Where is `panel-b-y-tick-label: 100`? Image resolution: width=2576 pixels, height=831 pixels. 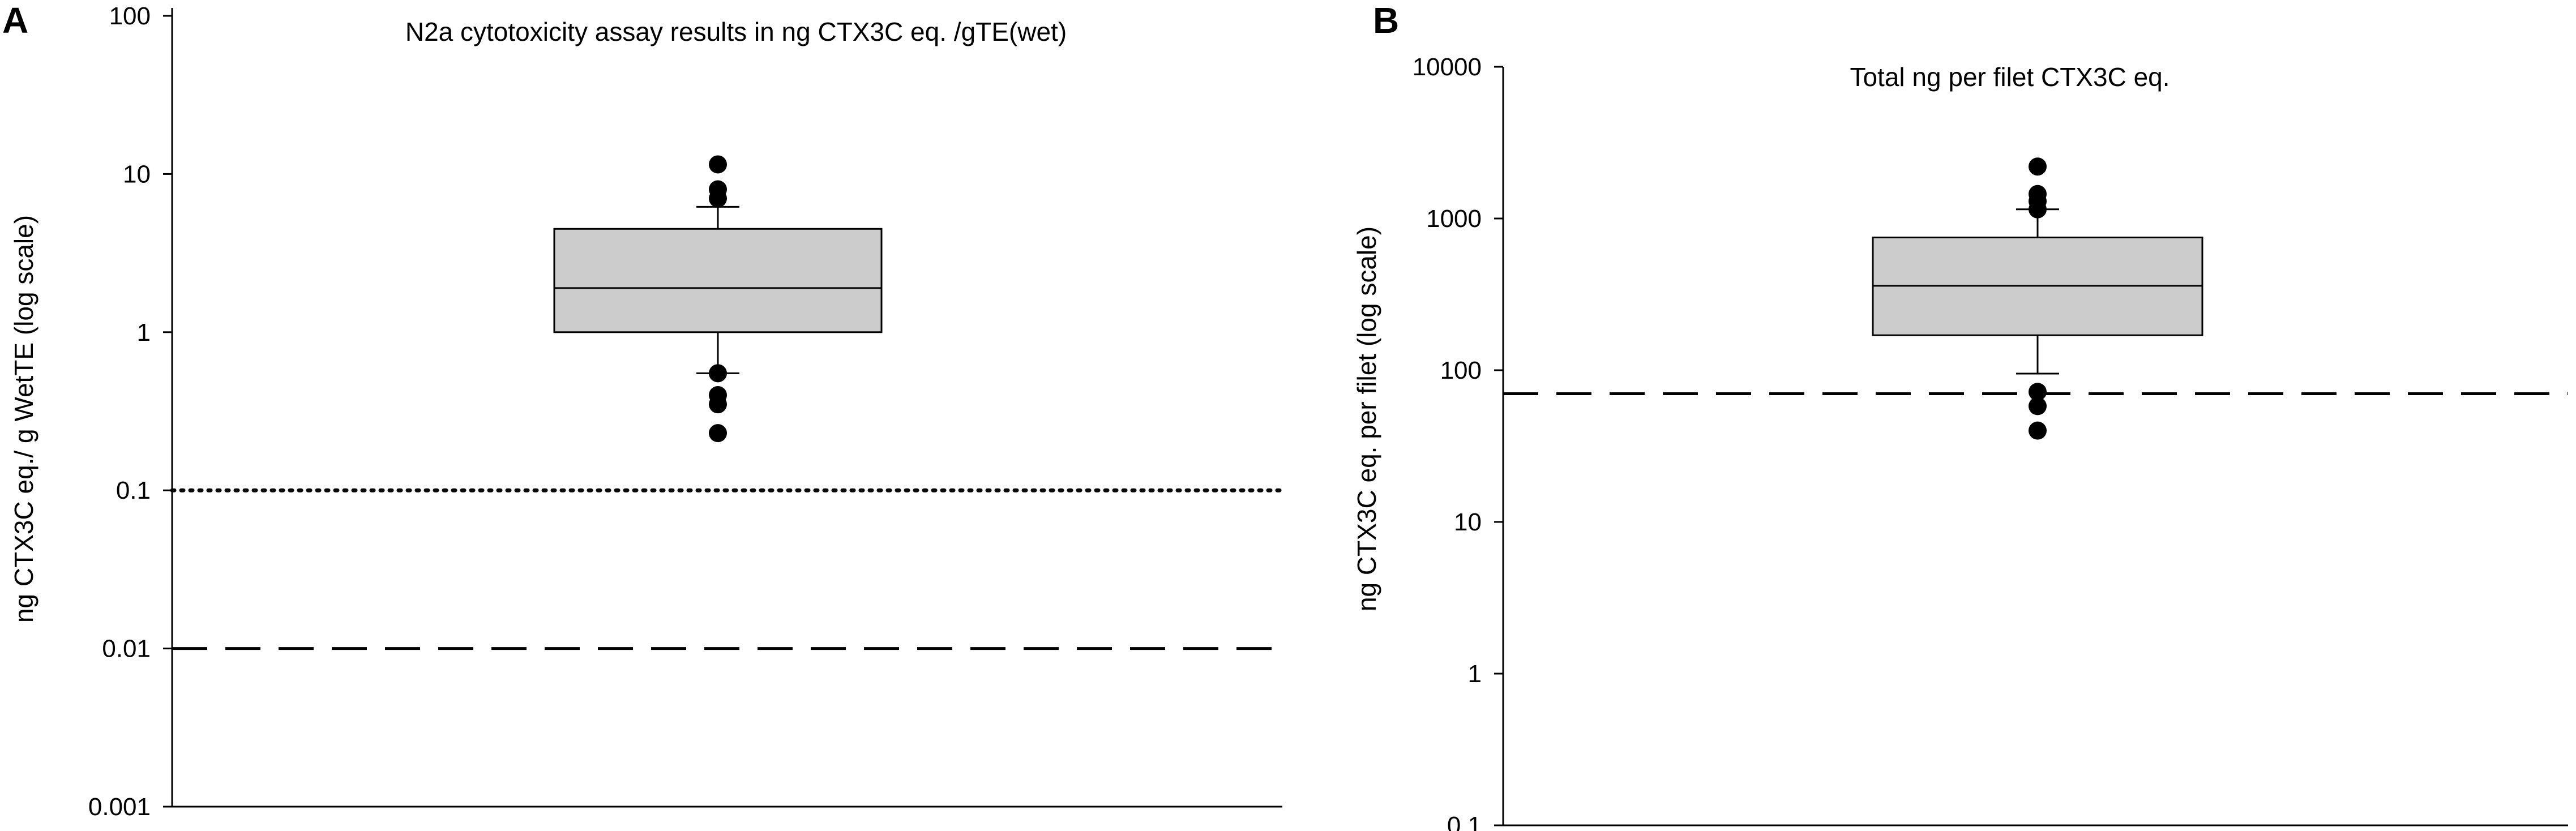 panel-b-y-tick-label: 100 is located at coordinates (1461, 371).